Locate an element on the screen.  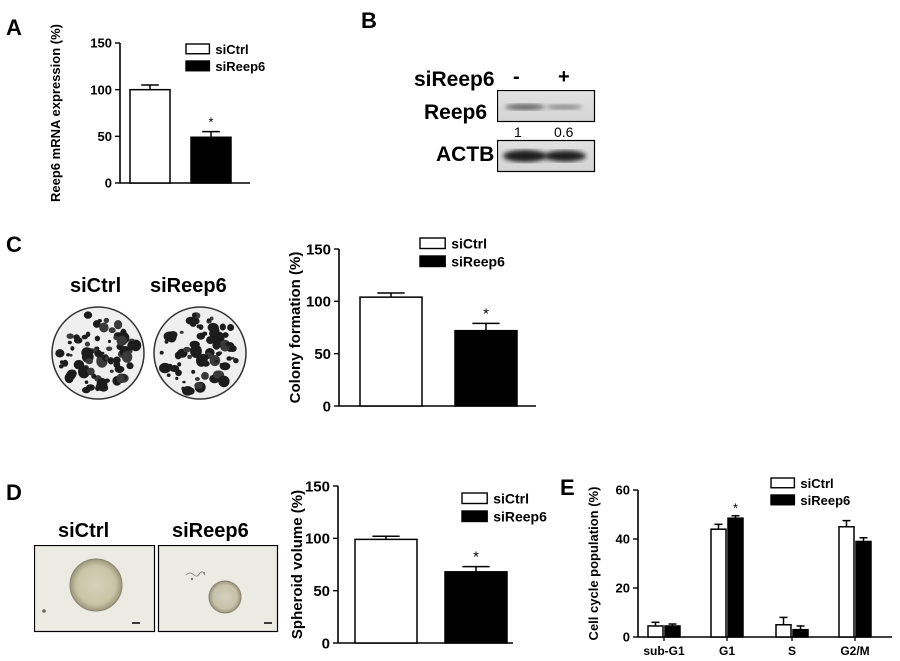
y-axis-label: Reep6 mRNA expression (%) is located at coordinates (55, 113).